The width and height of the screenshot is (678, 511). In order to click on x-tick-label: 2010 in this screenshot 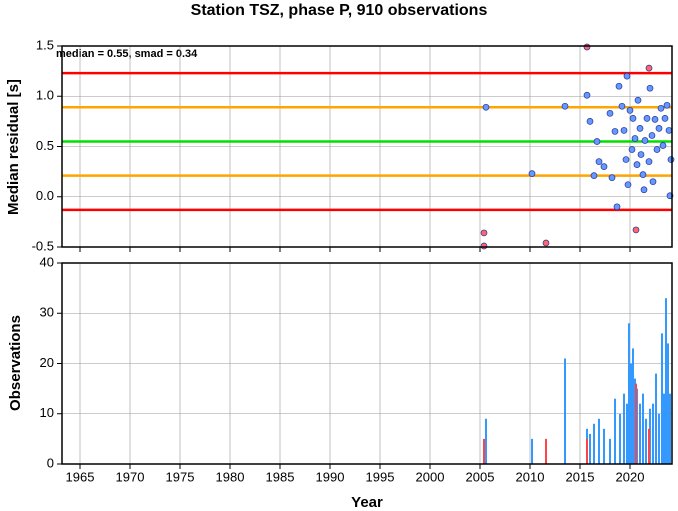, I will do `click(530, 476)`.